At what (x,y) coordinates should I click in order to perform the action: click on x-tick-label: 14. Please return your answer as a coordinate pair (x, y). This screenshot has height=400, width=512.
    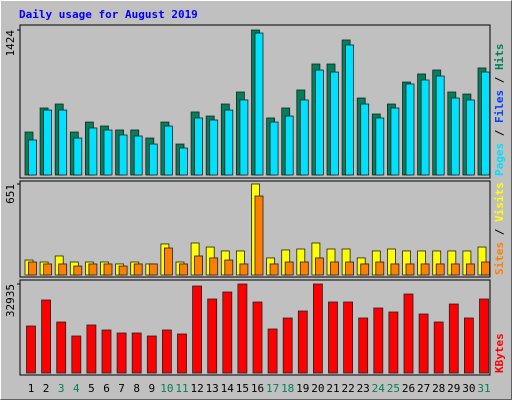
    Looking at the image, I should click on (228, 388).